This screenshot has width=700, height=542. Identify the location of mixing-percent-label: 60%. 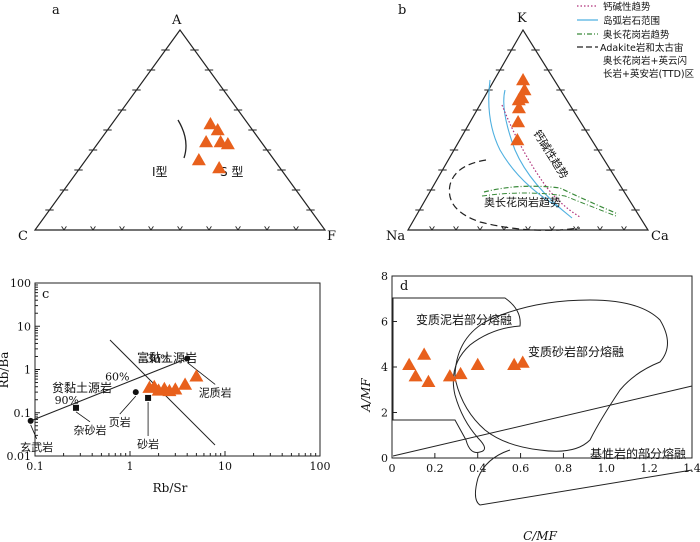
(117, 377).